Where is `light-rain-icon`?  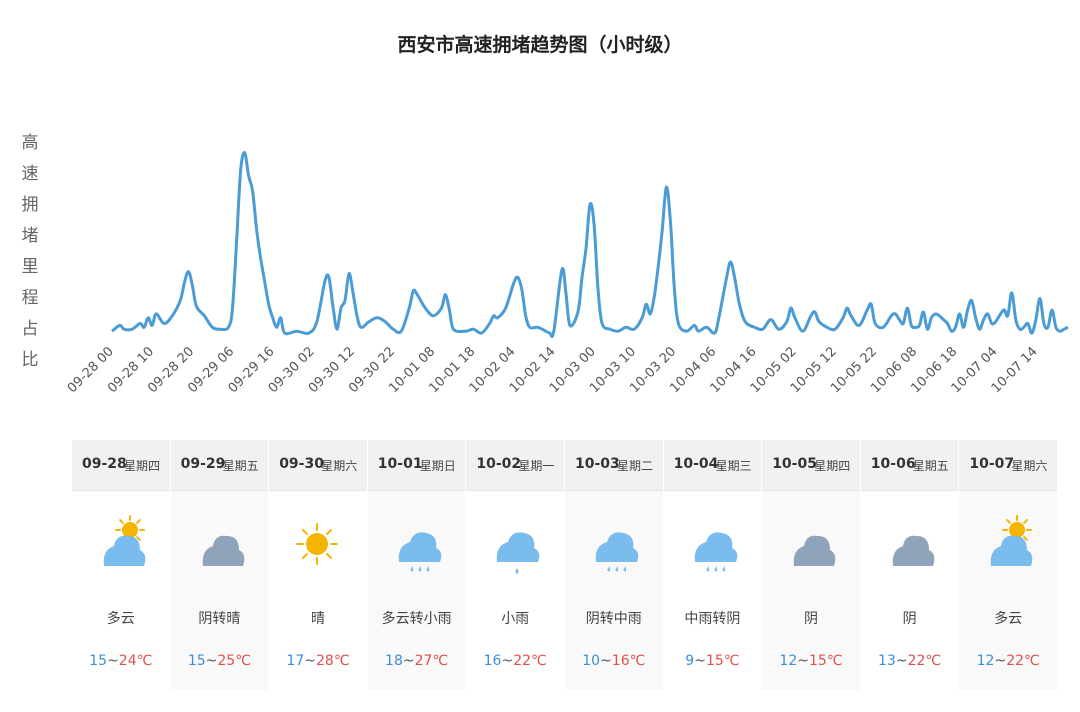 light-rain-icon is located at coordinates (514, 544).